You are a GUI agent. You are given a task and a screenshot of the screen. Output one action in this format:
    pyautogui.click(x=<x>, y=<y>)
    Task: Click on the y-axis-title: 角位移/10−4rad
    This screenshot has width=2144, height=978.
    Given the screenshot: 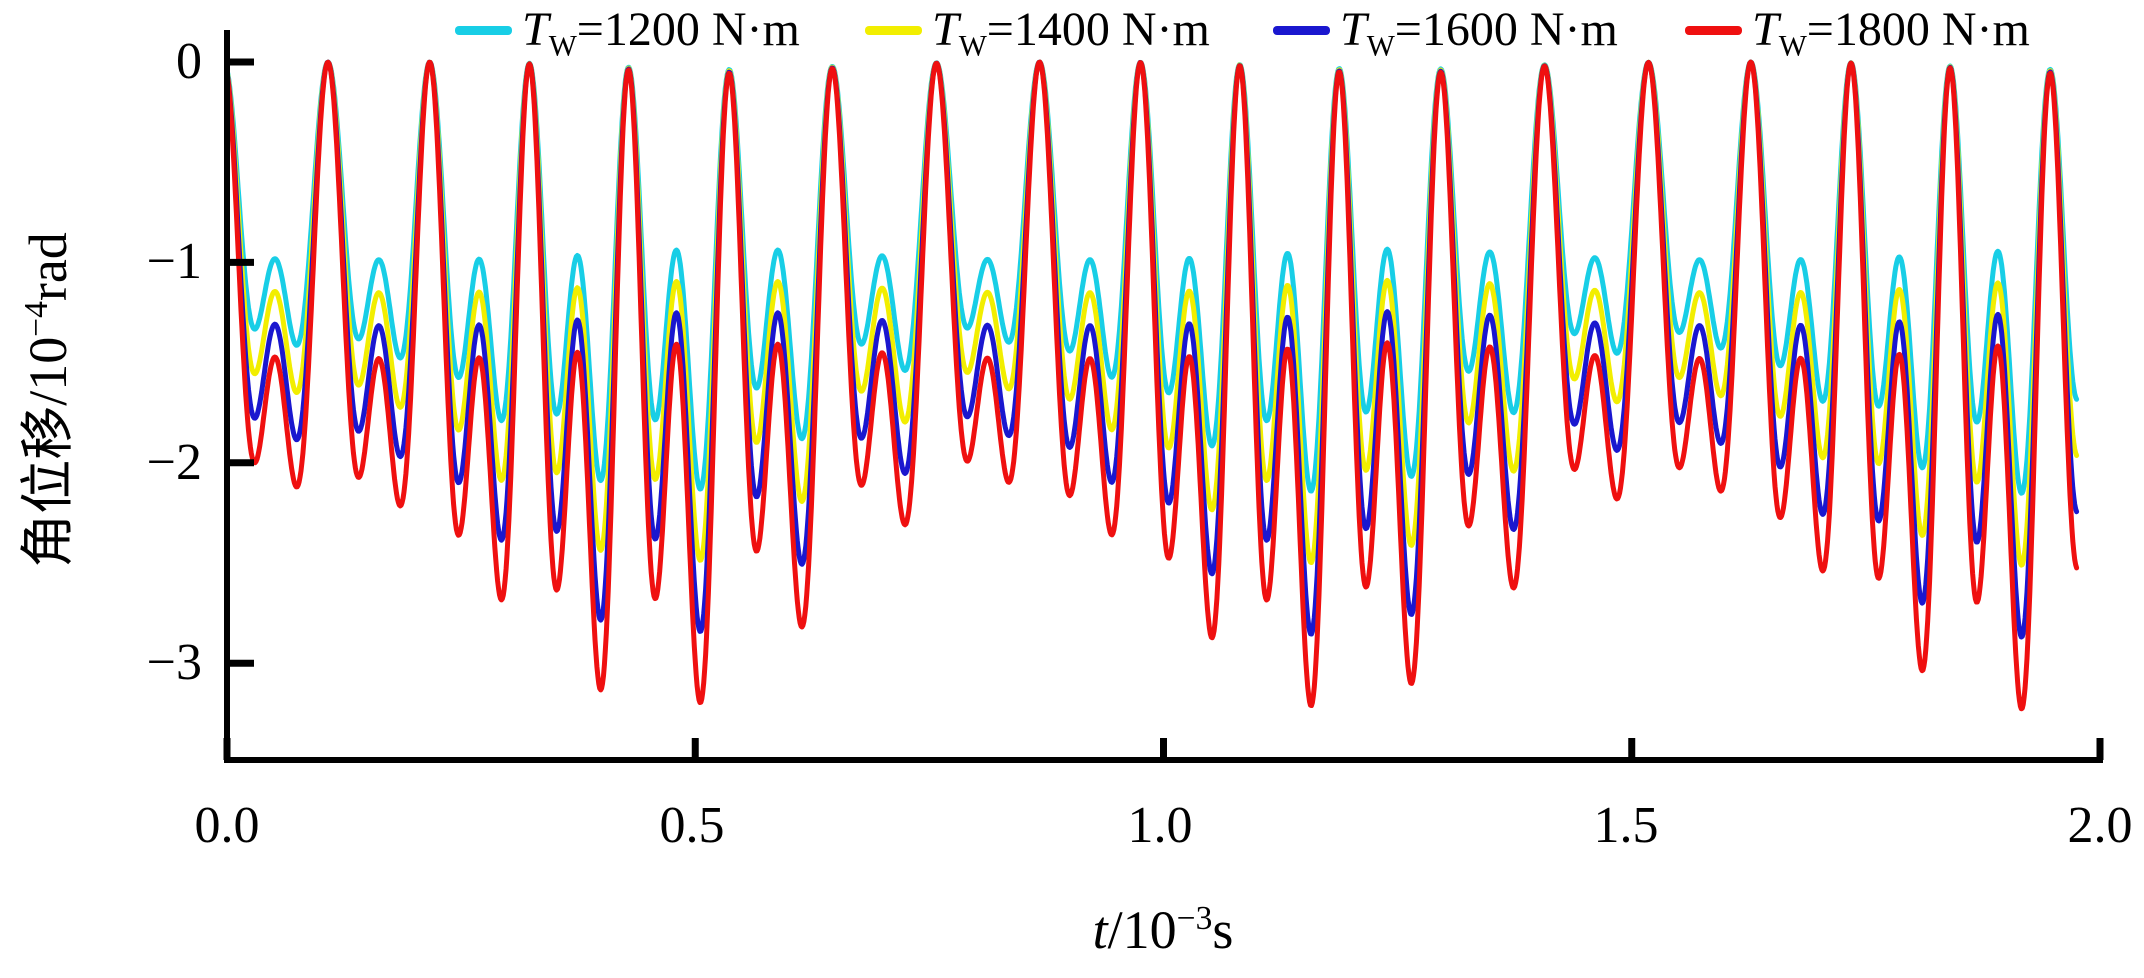 What is the action you would take?
    pyautogui.click(x=48, y=400)
    